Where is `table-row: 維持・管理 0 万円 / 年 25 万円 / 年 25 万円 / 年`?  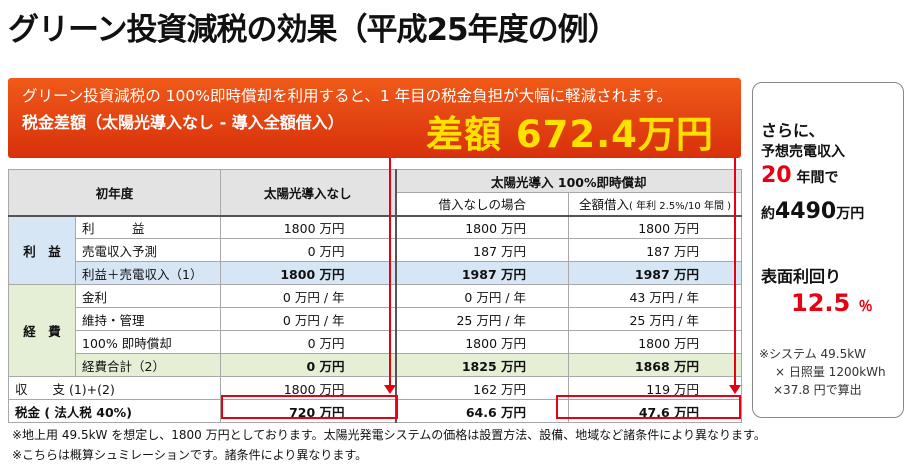 table-row: 維持・管理 0 万円 / 年 25 万円 / 年 25 万円 / 年 is located at coordinates (376, 319).